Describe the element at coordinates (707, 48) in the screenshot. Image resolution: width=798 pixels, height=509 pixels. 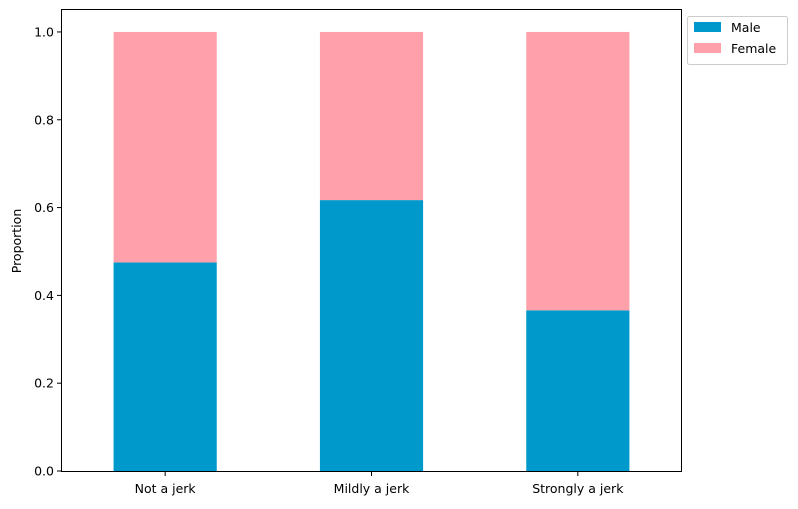
I see `legend-swatch-female` at that location.